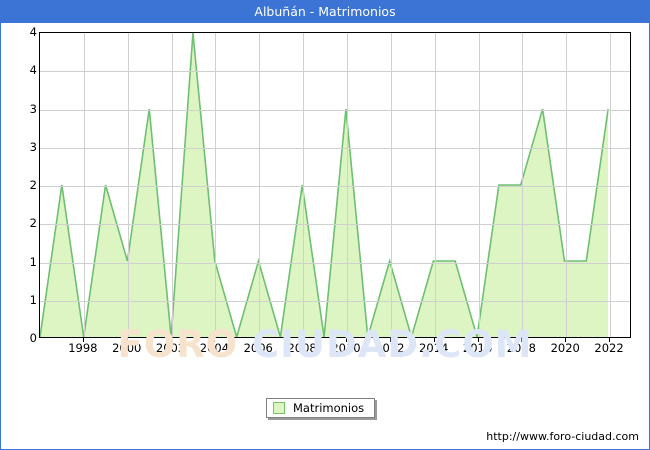 This screenshot has width=650, height=450. What do you see at coordinates (521, 348) in the screenshot?
I see `x-axis-label: 2018` at bounding box center [521, 348].